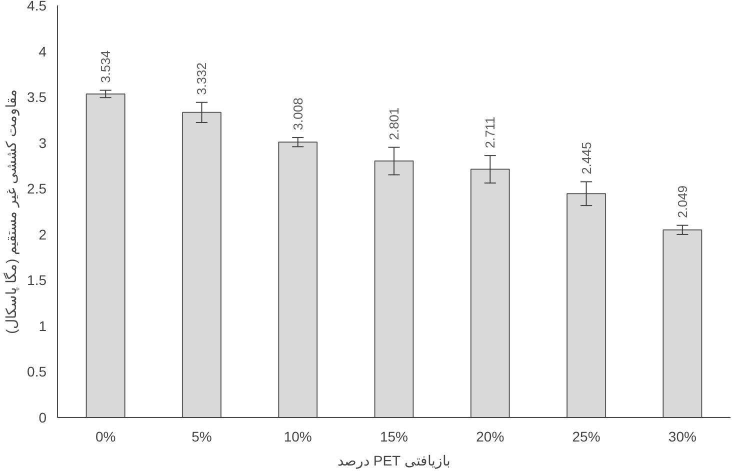 This screenshot has height=471, width=735. What do you see at coordinates (394, 436) in the screenshot?
I see `x-tick-label: 15%` at bounding box center [394, 436].